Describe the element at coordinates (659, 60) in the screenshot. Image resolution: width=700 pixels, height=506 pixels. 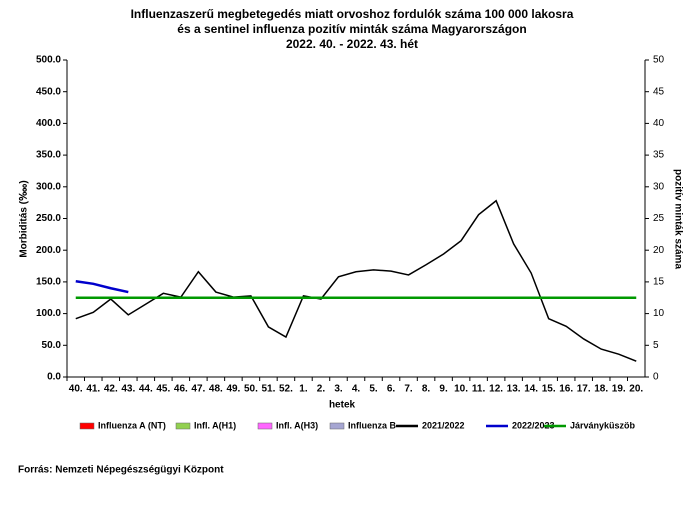
I see `y2-tick-label: 50` at that location.